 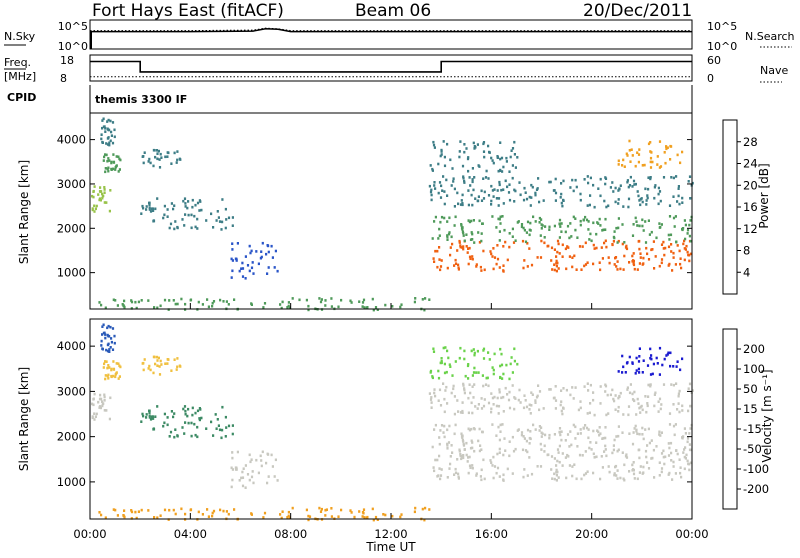 I want to click on range-tick-label-2: 3000, so click(x=71, y=391).